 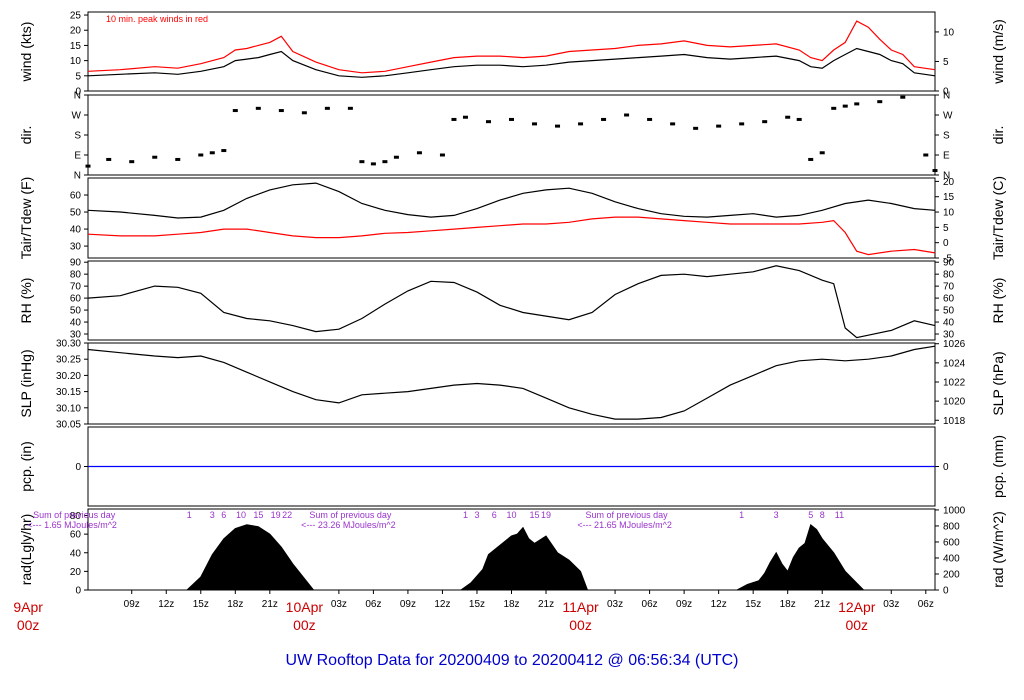 I want to click on rad-ylabel-right: rad (W/m^2), so click(x=998, y=549).